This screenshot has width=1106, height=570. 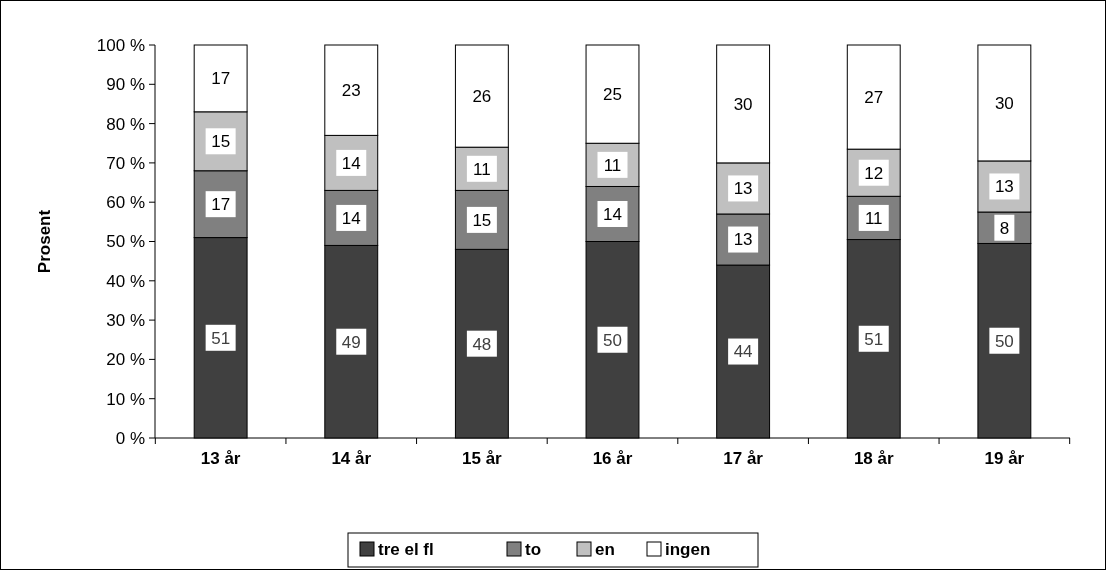 I want to click on y-tick-label: 70 %, so click(x=125, y=163).